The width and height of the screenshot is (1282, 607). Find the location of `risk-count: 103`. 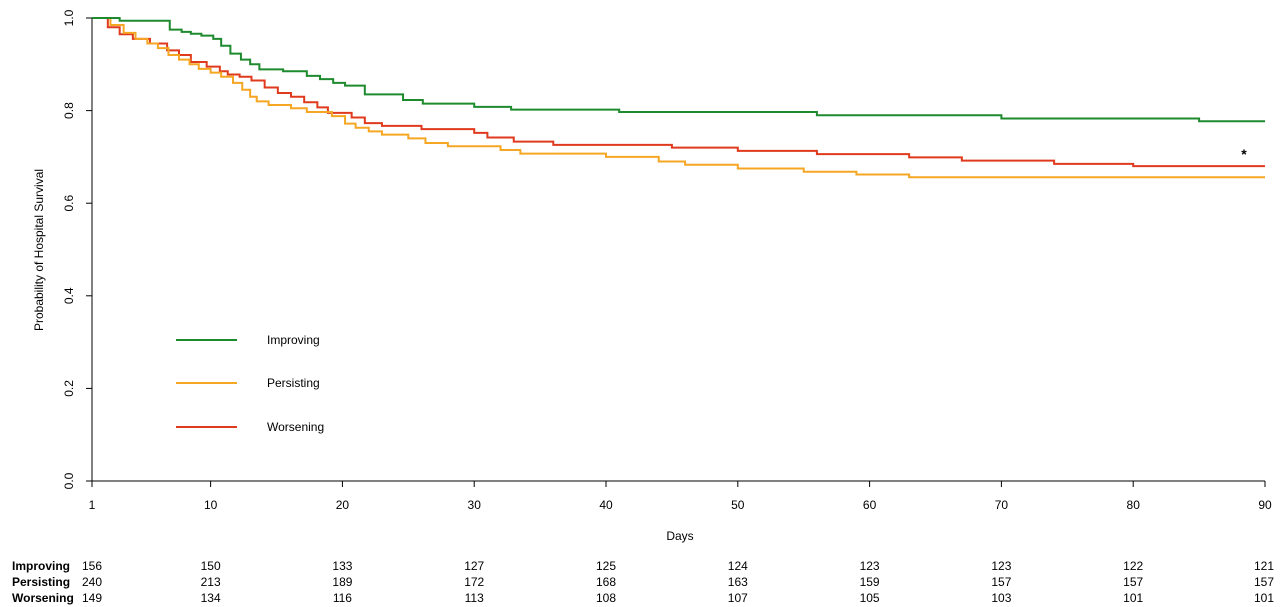

risk-count: 103 is located at coordinates (1001, 598).